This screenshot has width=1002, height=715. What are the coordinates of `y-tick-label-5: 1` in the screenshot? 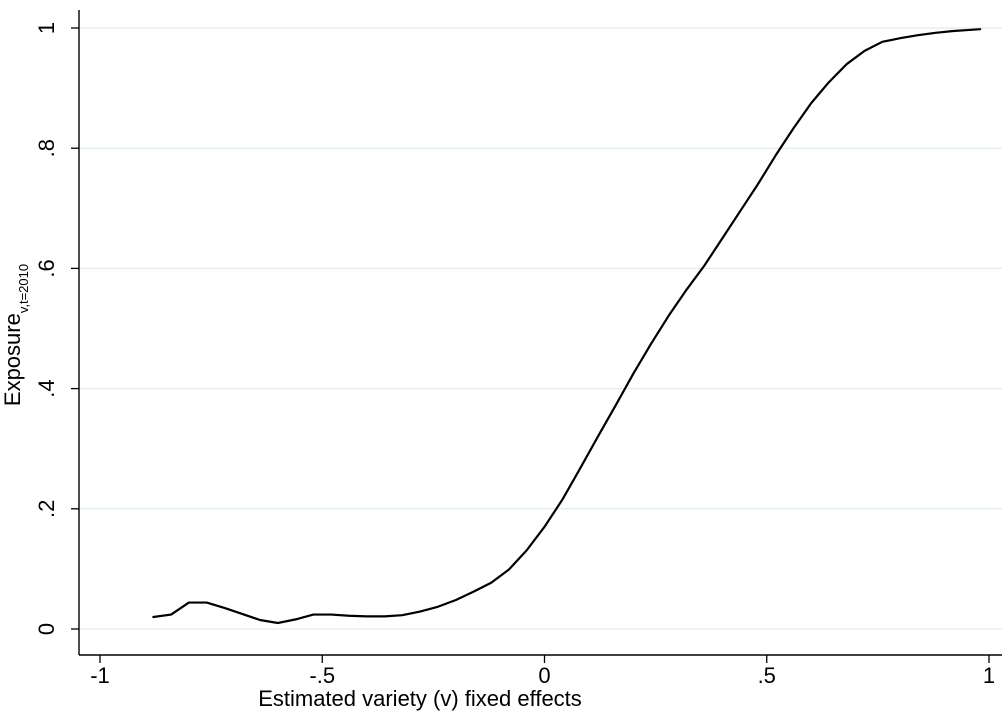 It's located at (46, 28).